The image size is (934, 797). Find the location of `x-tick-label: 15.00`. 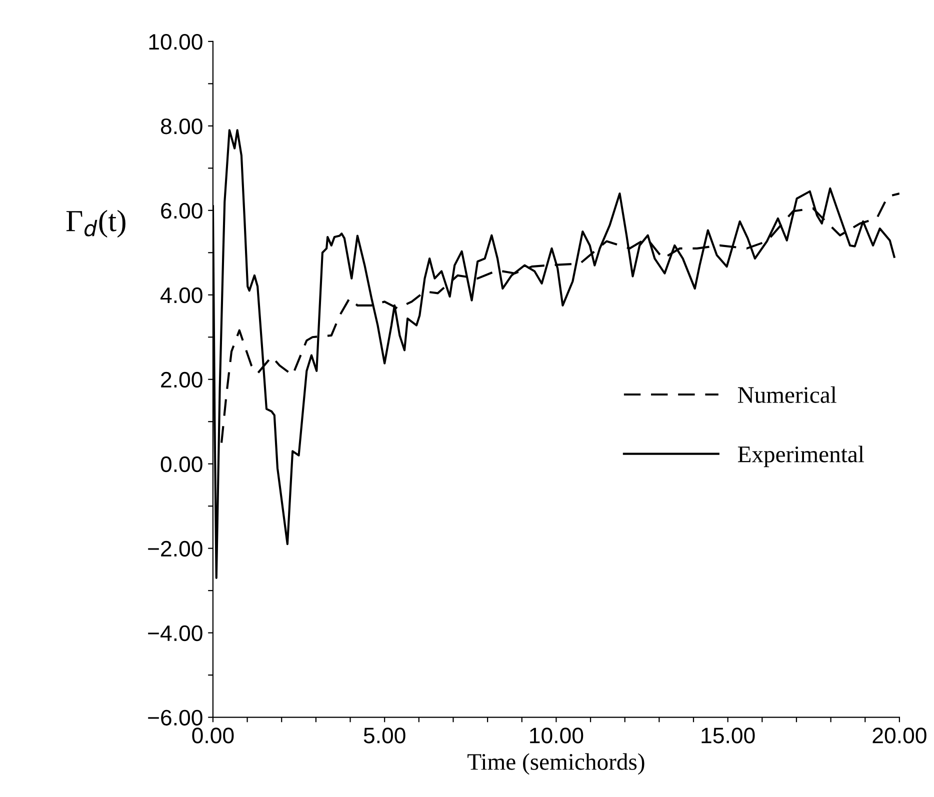

x-tick-label: 15.00 is located at coordinates (728, 736).